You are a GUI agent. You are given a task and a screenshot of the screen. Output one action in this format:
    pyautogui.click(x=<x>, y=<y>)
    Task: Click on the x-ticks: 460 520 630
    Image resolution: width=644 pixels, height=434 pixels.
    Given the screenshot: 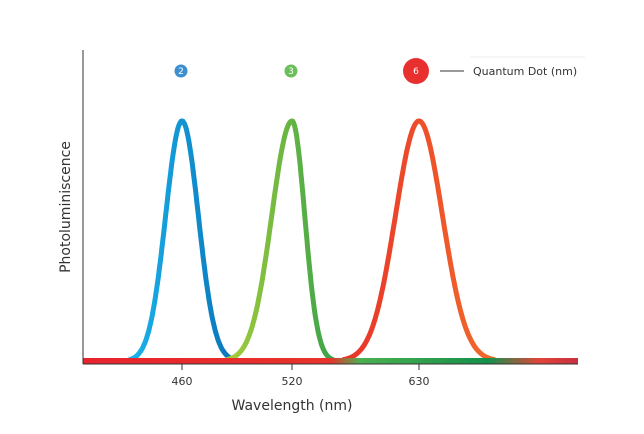 What is the action you would take?
    pyautogui.click(x=301, y=376)
    